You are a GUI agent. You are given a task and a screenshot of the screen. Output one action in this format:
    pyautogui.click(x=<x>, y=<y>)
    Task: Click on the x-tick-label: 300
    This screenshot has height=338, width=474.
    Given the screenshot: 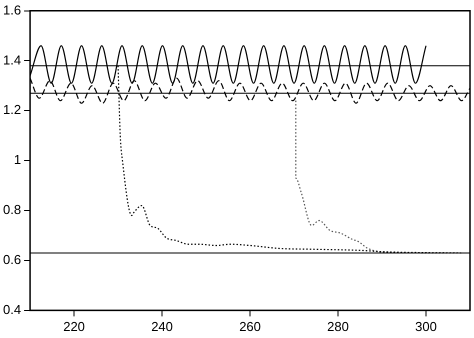 What is the action you would take?
    pyautogui.click(x=426, y=326)
    